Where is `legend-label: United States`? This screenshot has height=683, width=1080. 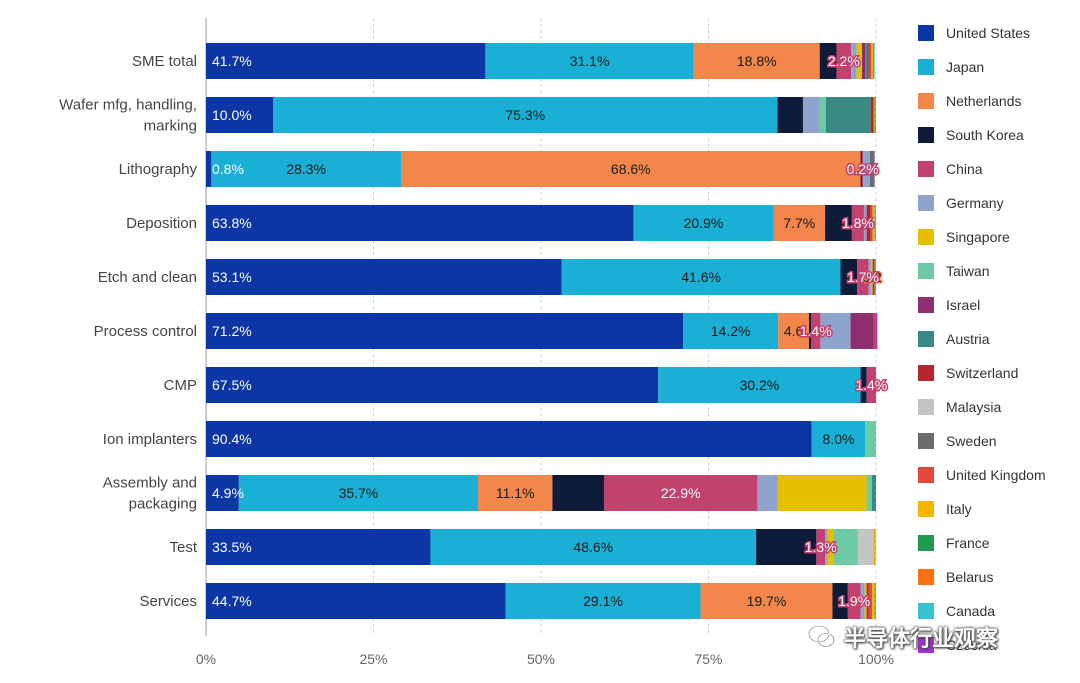 legend-label: United States is located at coordinates (988, 33).